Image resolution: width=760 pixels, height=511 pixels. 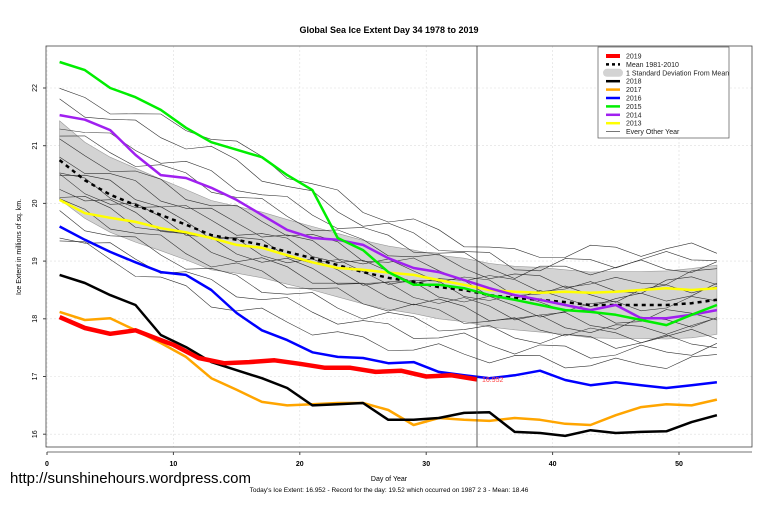 I want to click on x-tick-label: 40, so click(x=553, y=464).